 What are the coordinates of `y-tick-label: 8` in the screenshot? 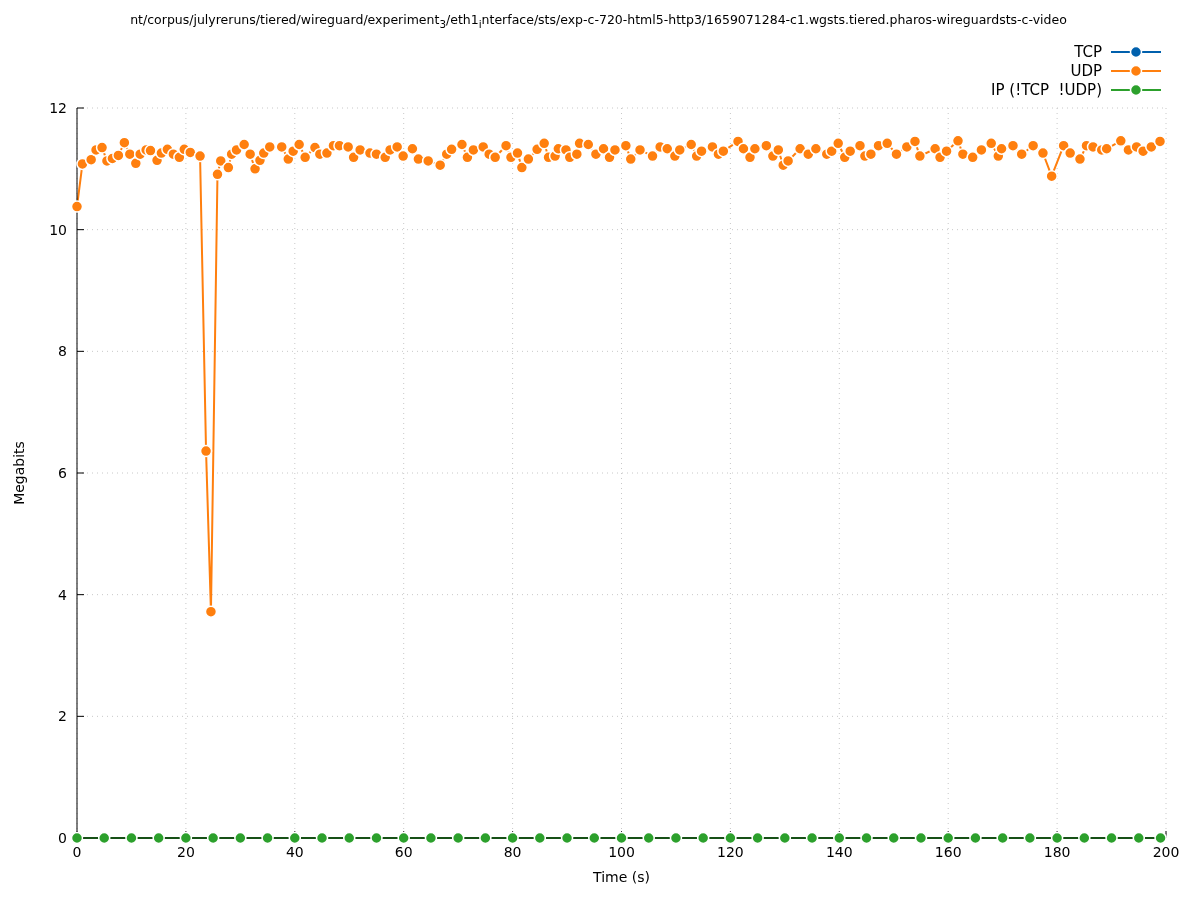 It's located at (62, 351).